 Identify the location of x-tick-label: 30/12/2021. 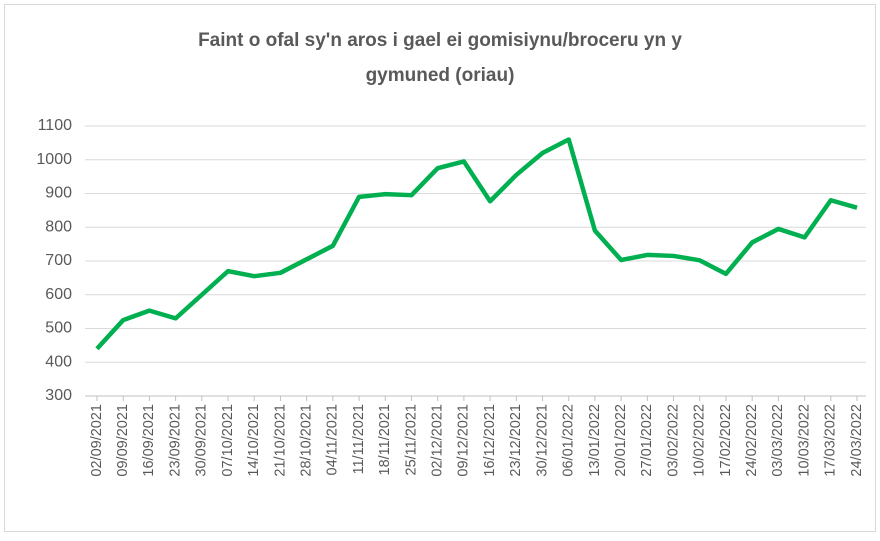
(542, 440).